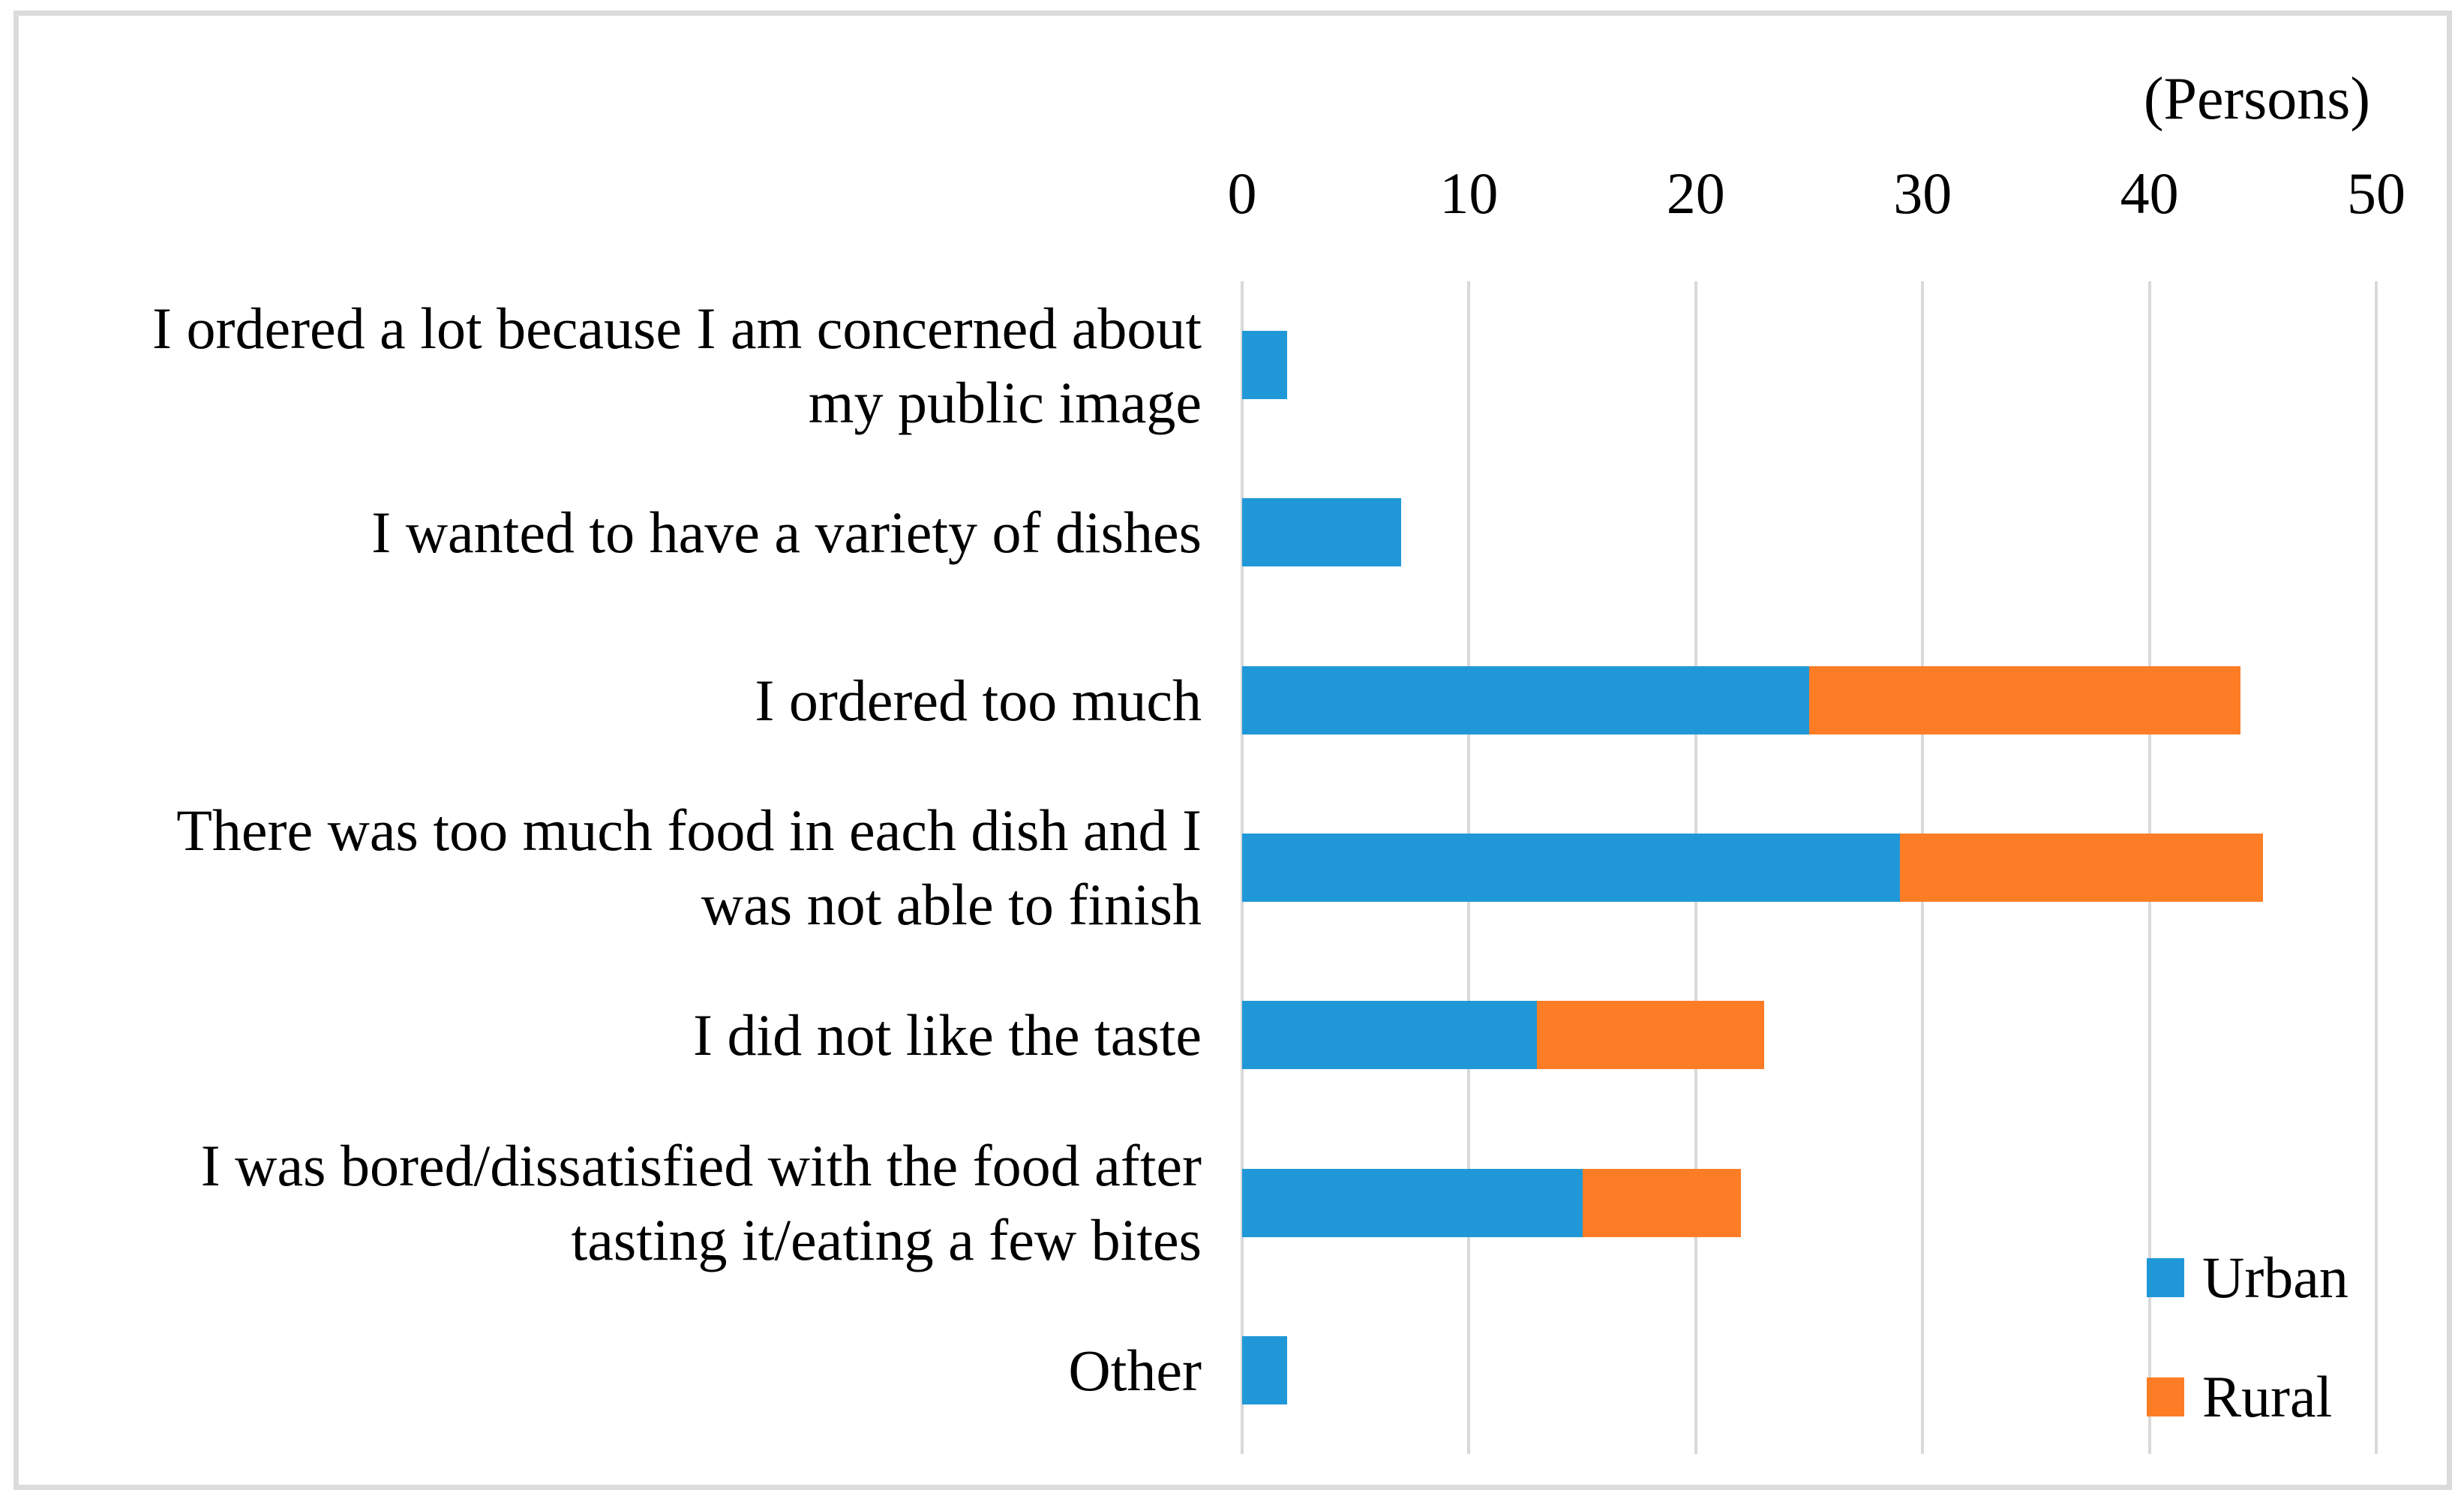  What do you see at coordinates (2165, 1277) in the screenshot?
I see `legend-swatch-urban` at bounding box center [2165, 1277].